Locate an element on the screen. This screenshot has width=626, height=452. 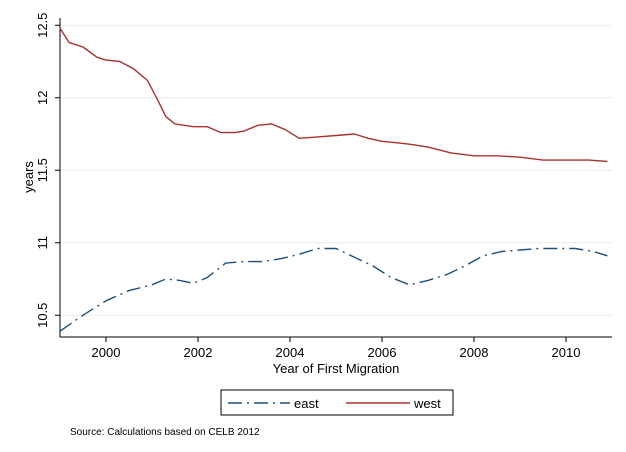
x-tick-label: 2004 is located at coordinates (290, 352).